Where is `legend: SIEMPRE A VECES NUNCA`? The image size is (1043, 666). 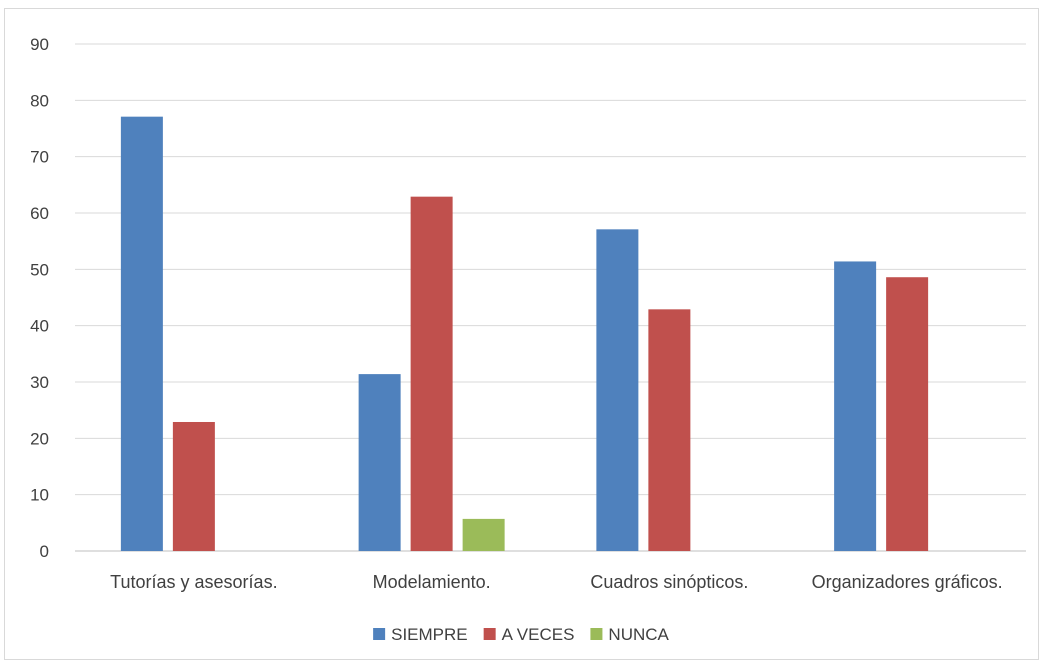 legend: SIEMPRE A VECES NUNCA is located at coordinates (521, 634).